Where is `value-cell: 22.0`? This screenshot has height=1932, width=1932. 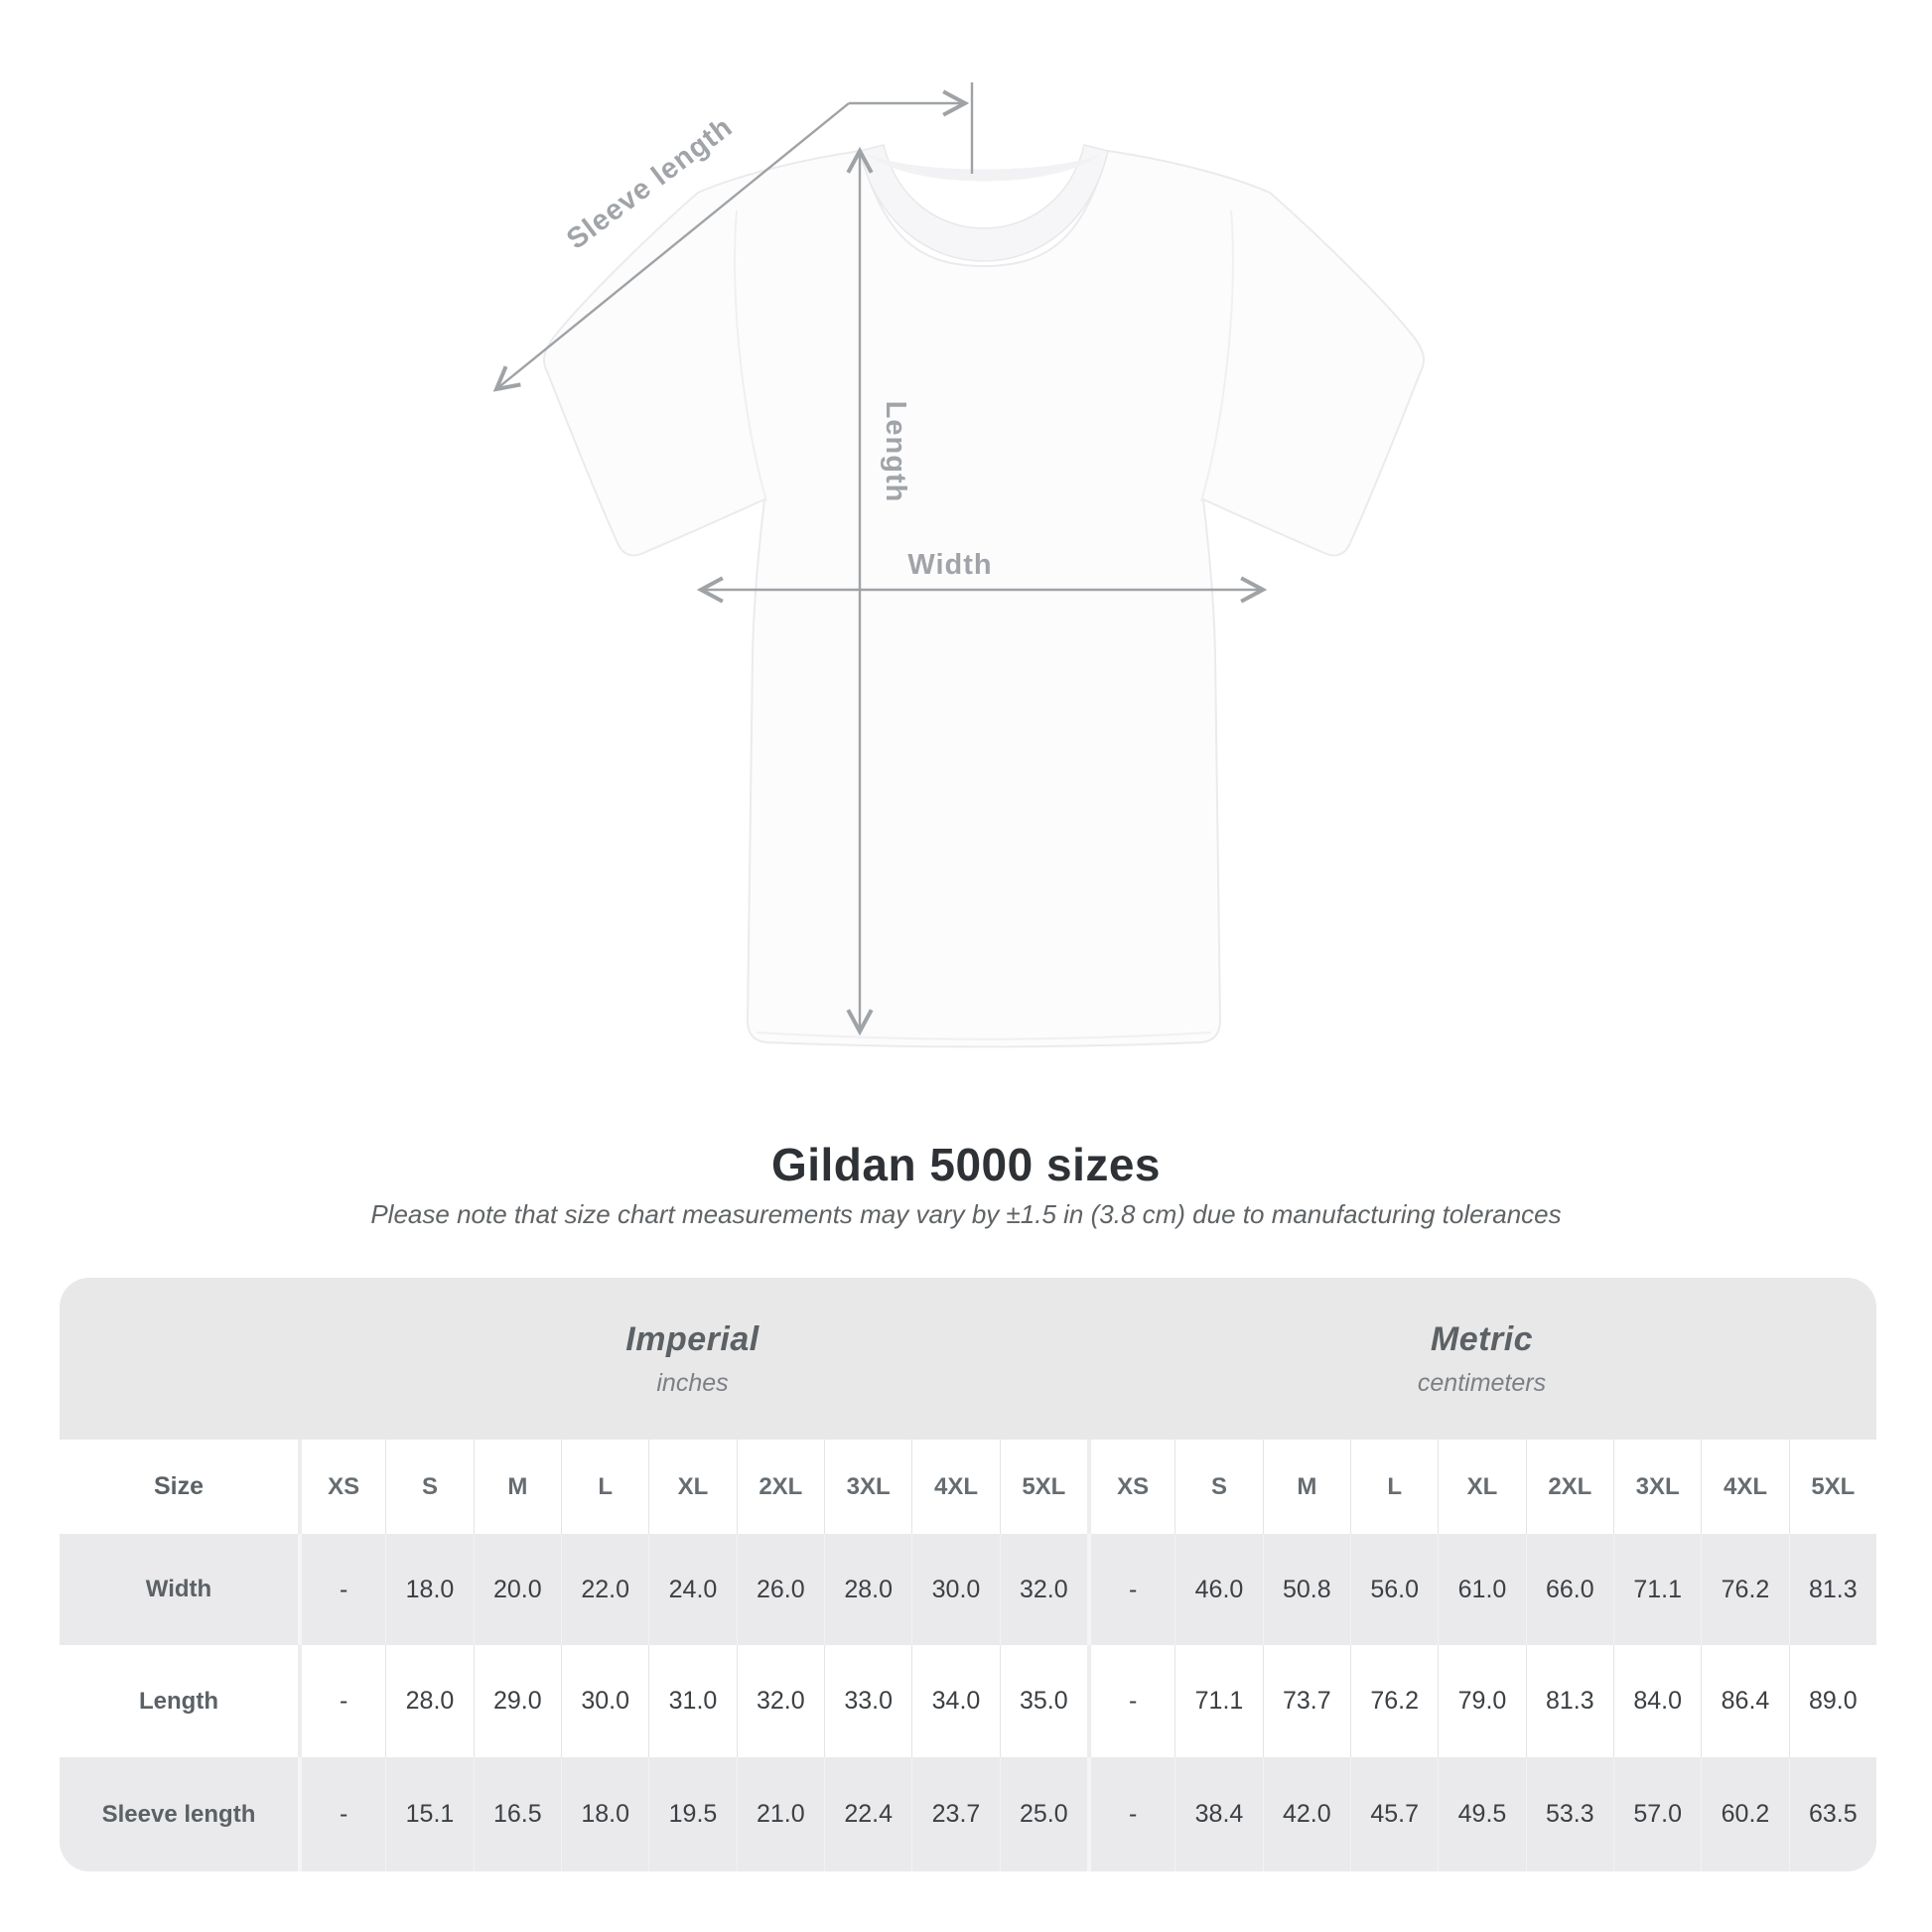
value-cell: 22.0 is located at coordinates (605, 1589).